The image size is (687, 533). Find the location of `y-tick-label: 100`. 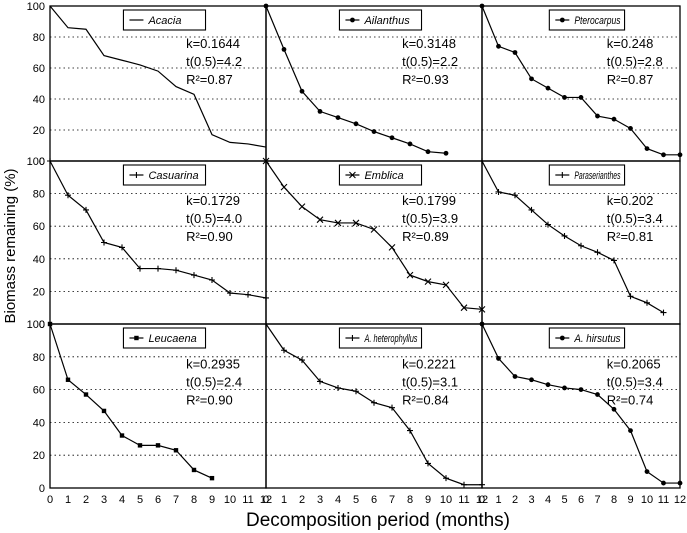

y-tick-label: 100 is located at coordinates (36, 325).